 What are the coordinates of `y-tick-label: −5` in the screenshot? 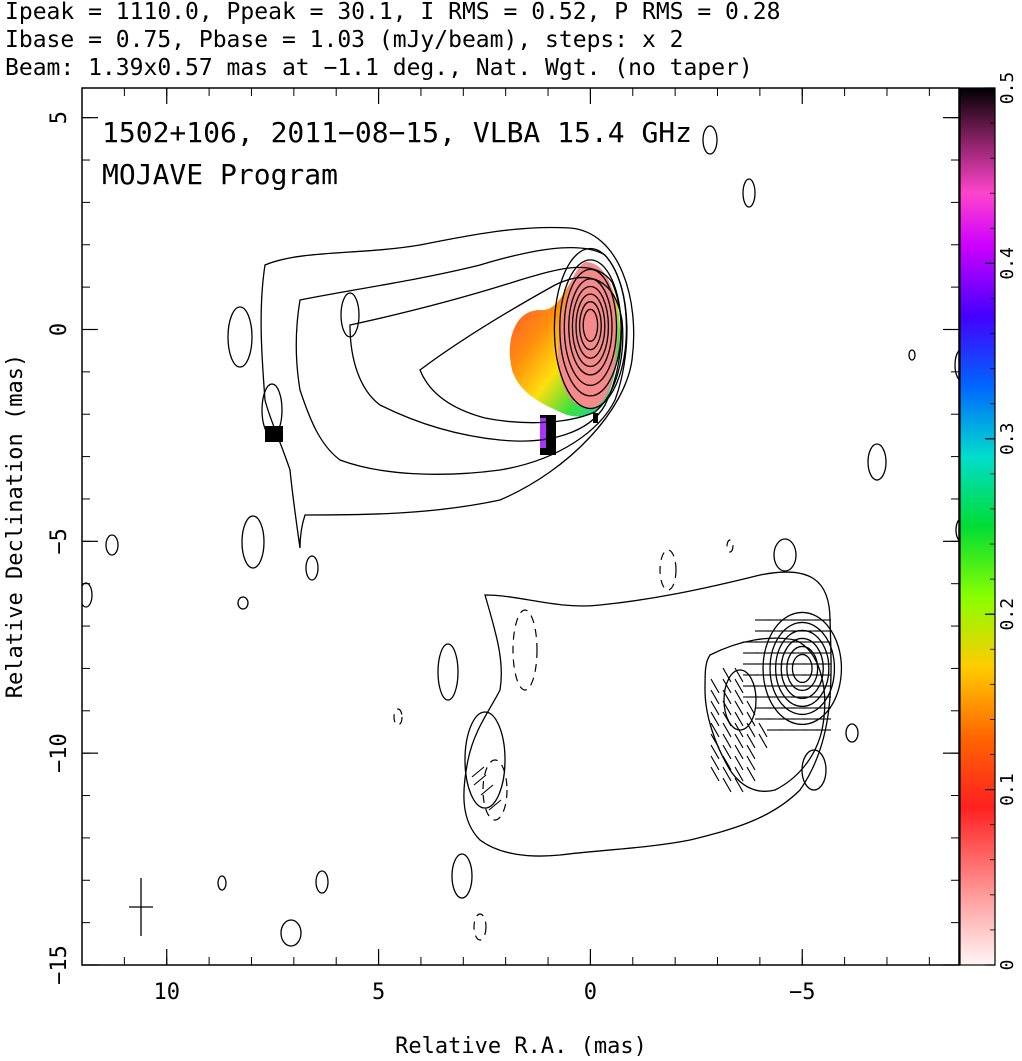 It's located at (59, 541).